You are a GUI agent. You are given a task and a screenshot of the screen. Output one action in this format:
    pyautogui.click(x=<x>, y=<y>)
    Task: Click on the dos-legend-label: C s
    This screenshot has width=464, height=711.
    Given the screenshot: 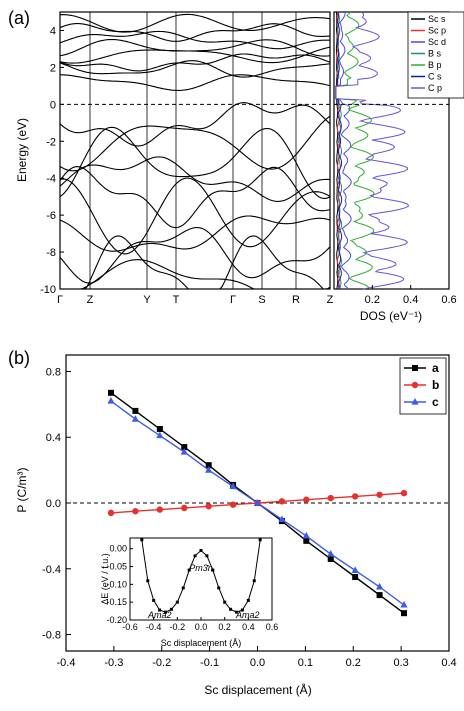 What is the action you would take?
    pyautogui.click(x=435, y=77)
    